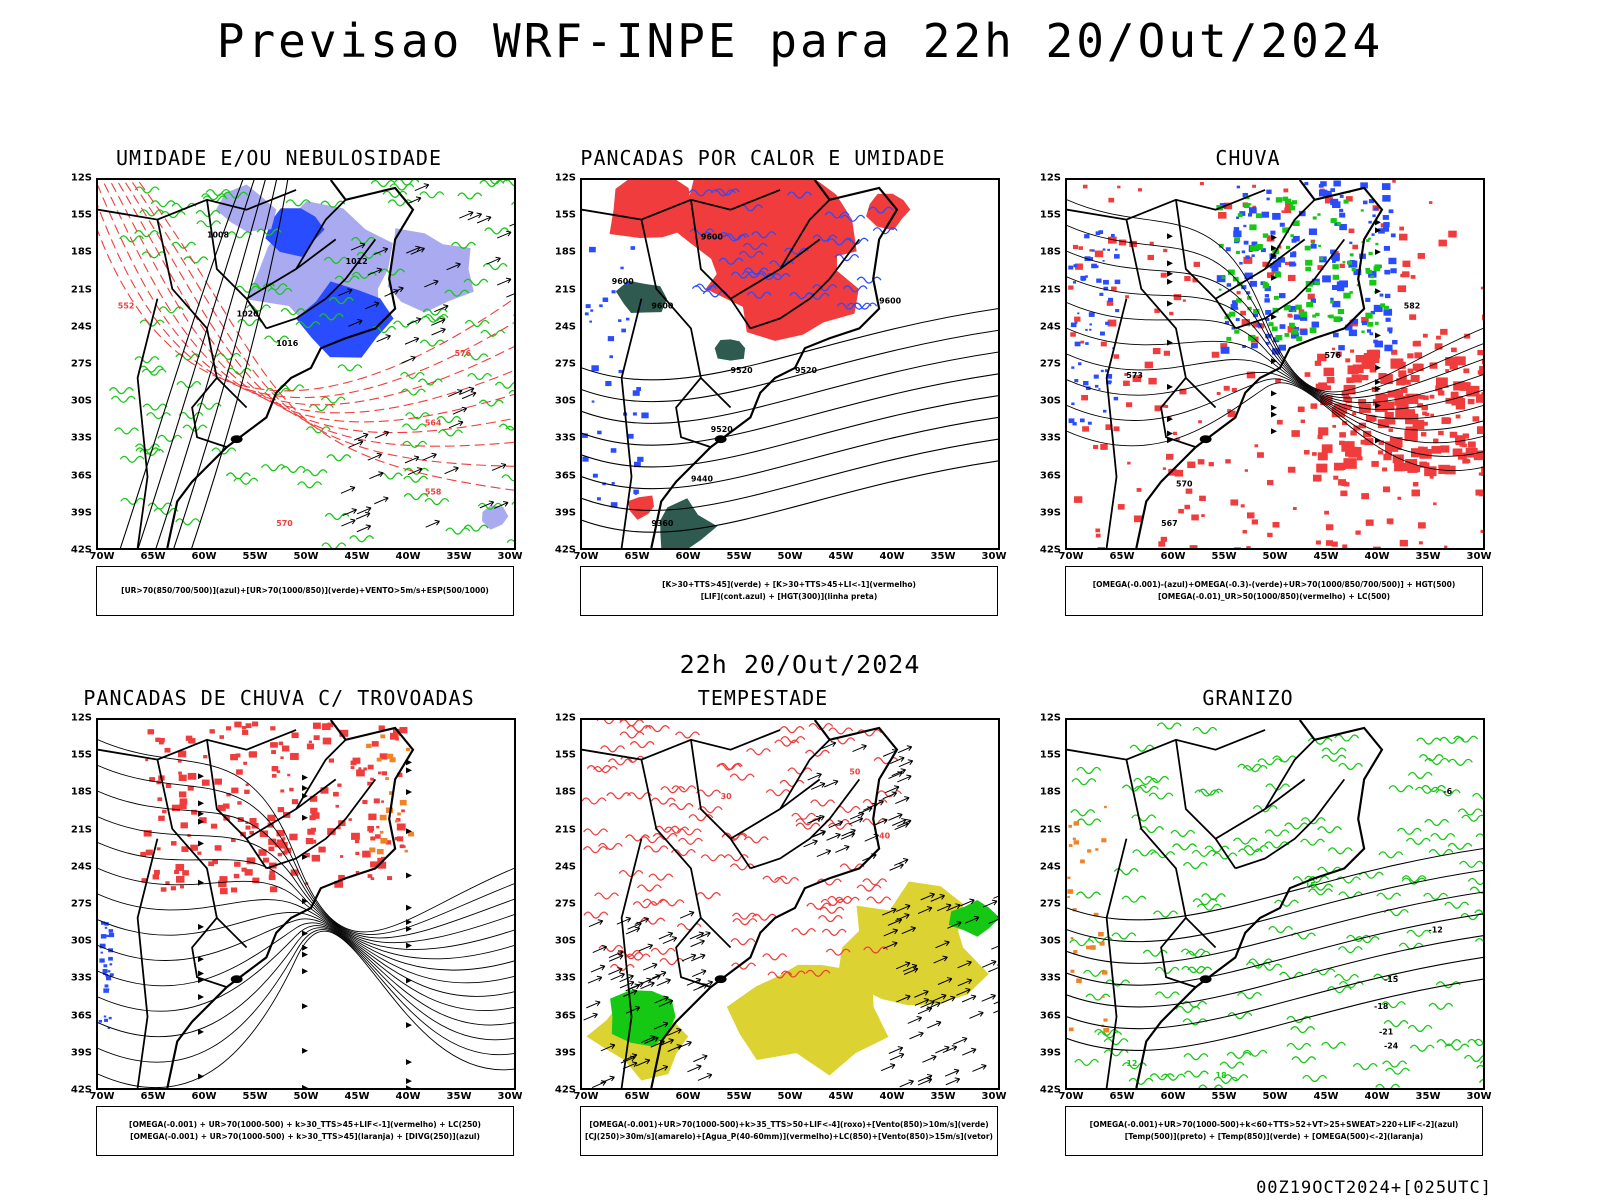 This screenshot has width=1600, height=1200. Describe the element at coordinates (1071, 556) in the screenshot. I see `longitude-tick-label: 70W` at that location.